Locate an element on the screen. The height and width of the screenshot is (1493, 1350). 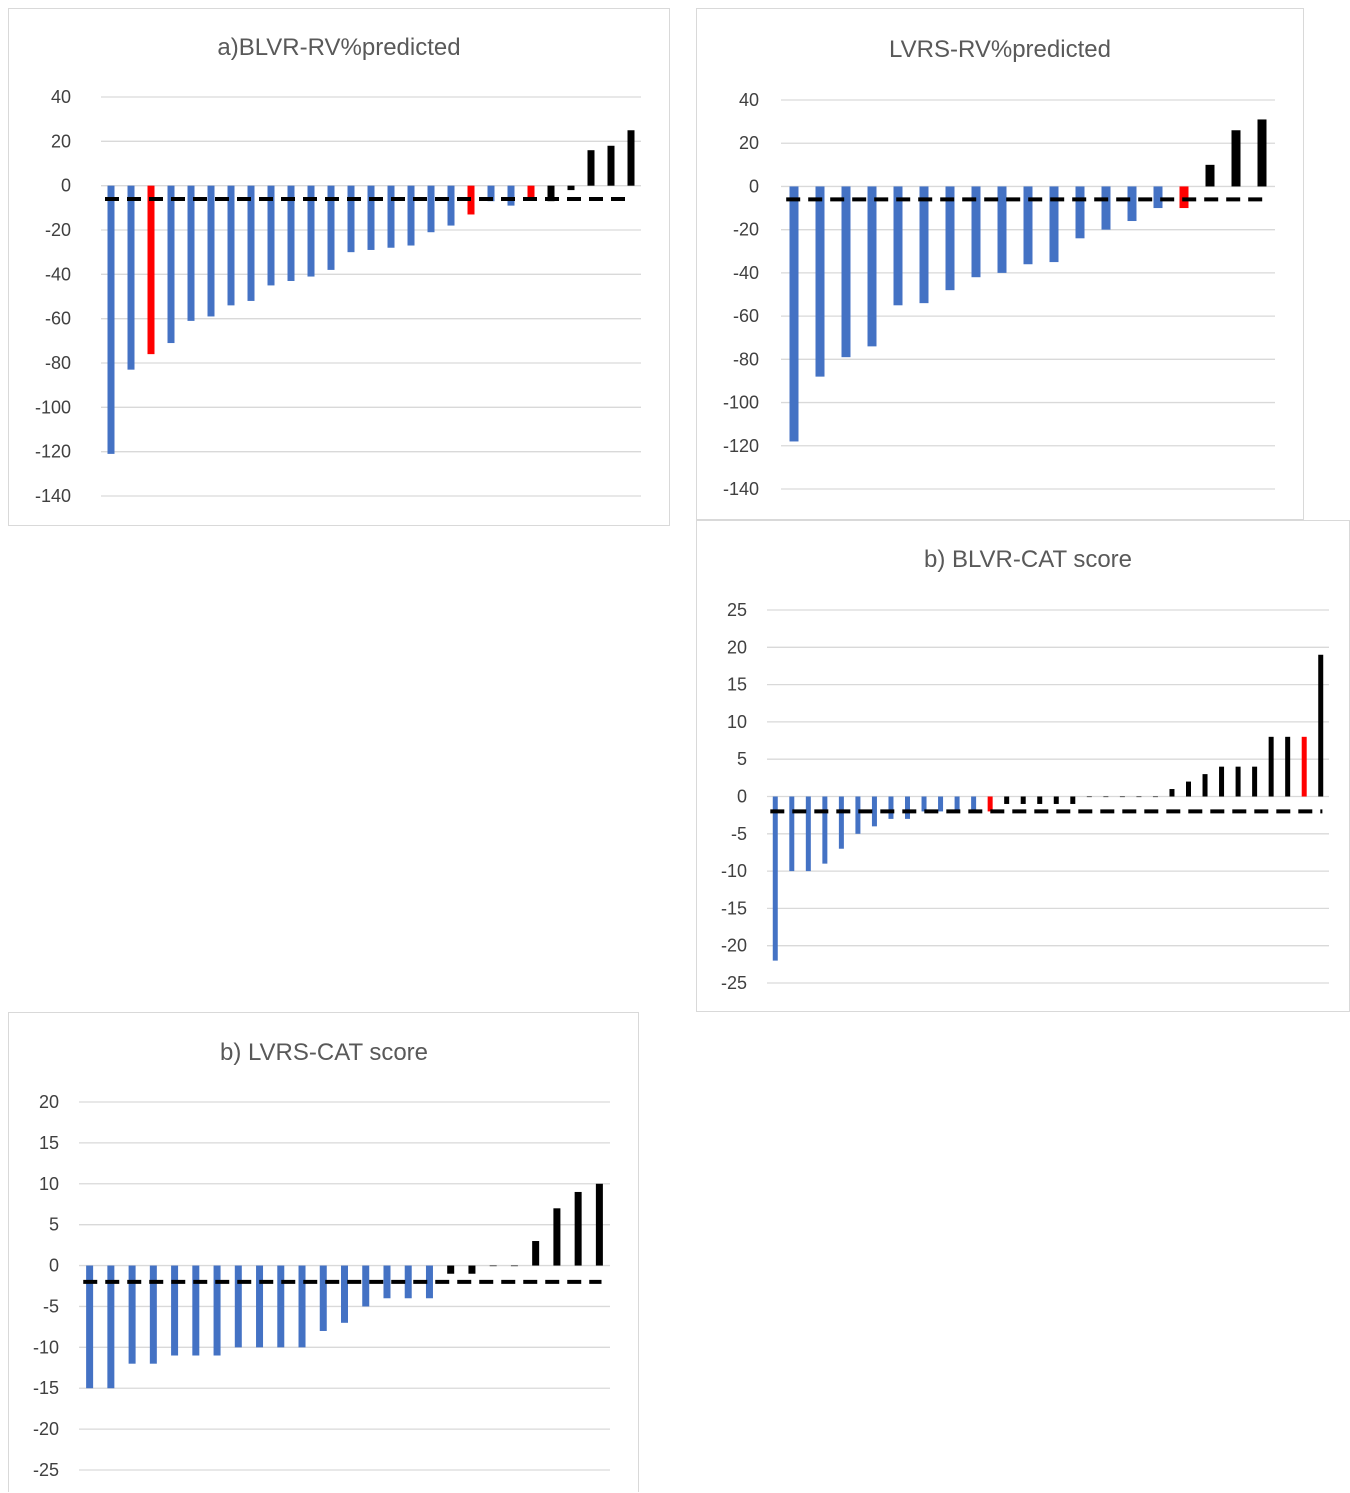
y-tick-label: -40 is located at coordinates (746, 273).